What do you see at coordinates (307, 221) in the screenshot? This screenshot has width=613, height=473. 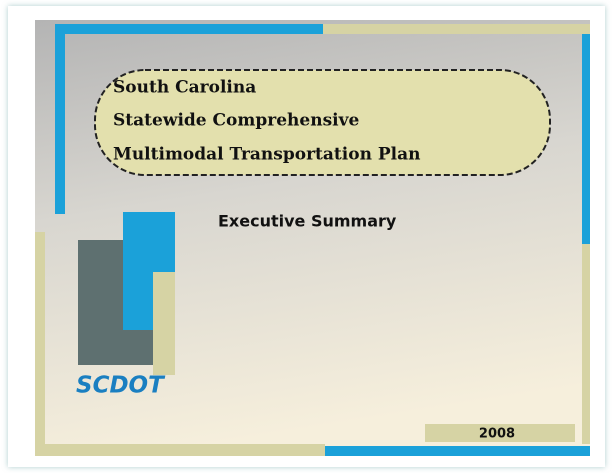 I see `subtitle: Executive Summary` at bounding box center [307, 221].